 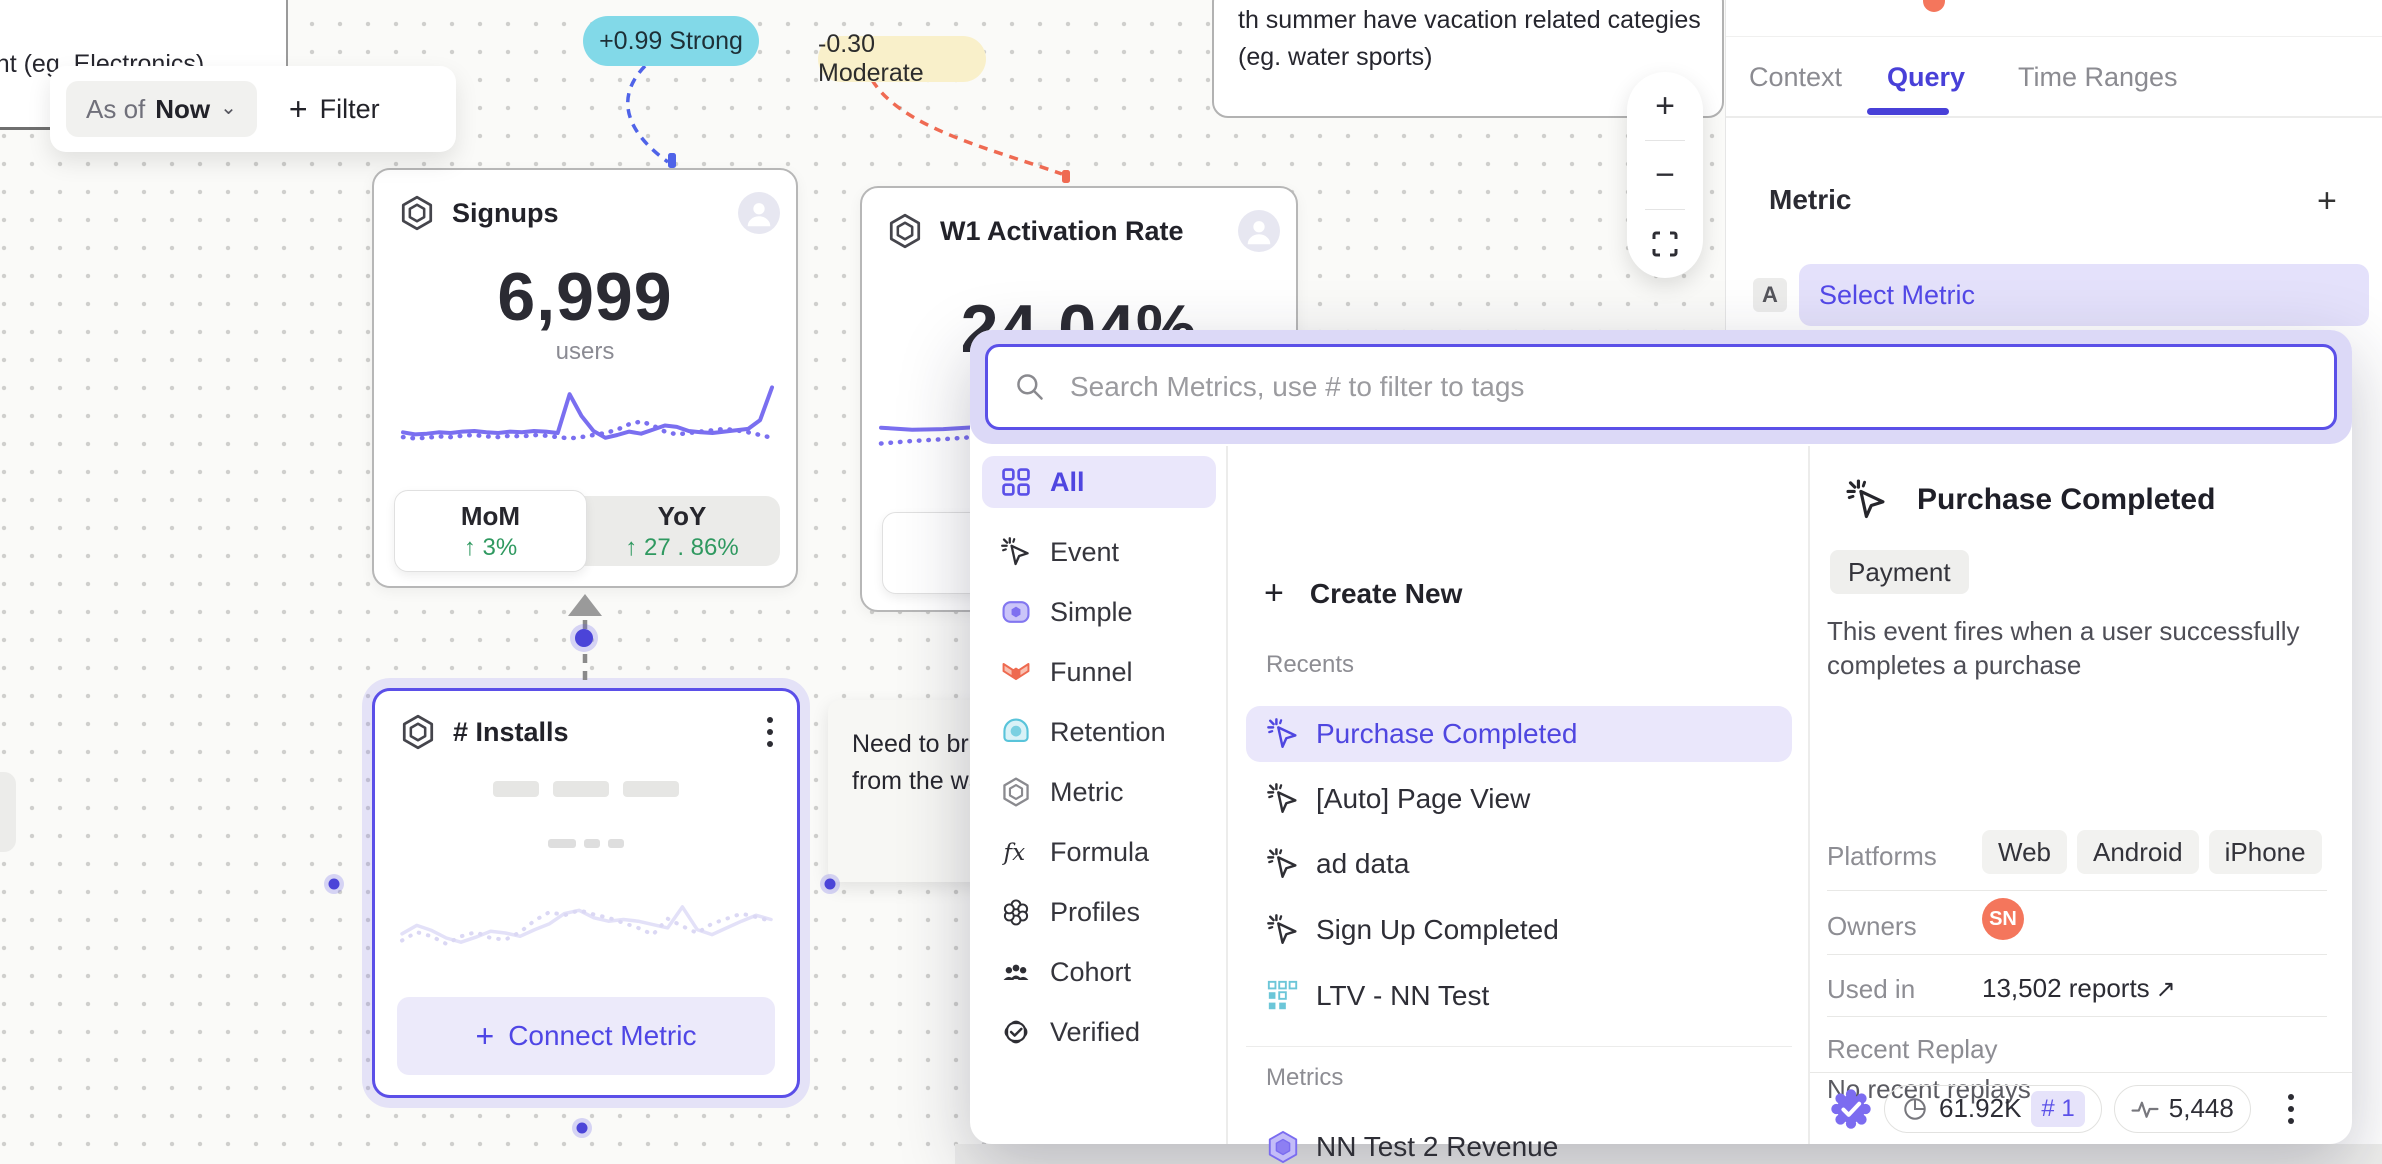 I want to click on category-event: Event, so click(x=1099, y=552).